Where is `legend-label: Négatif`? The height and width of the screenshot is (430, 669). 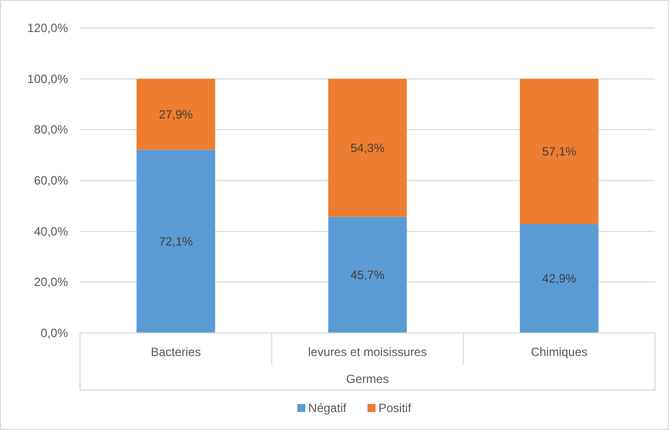 legend-label: Négatif is located at coordinates (327, 408).